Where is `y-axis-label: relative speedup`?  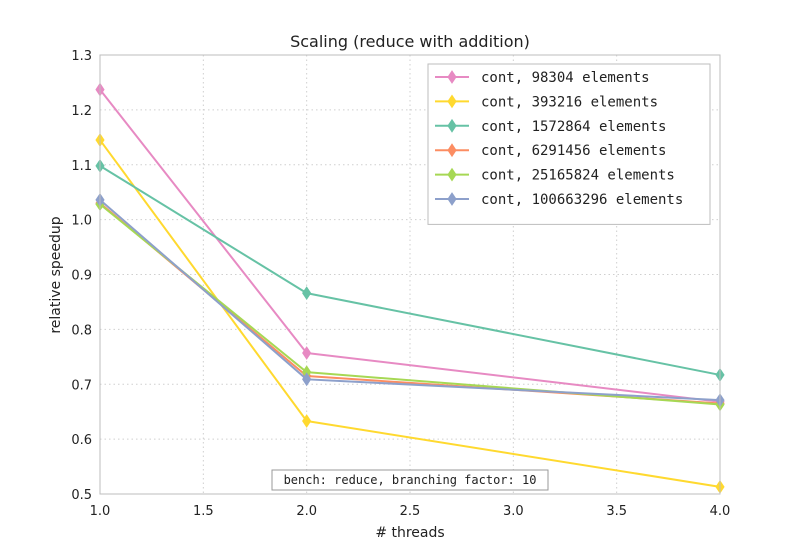
y-axis-label: relative speedup is located at coordinates (56, 274).